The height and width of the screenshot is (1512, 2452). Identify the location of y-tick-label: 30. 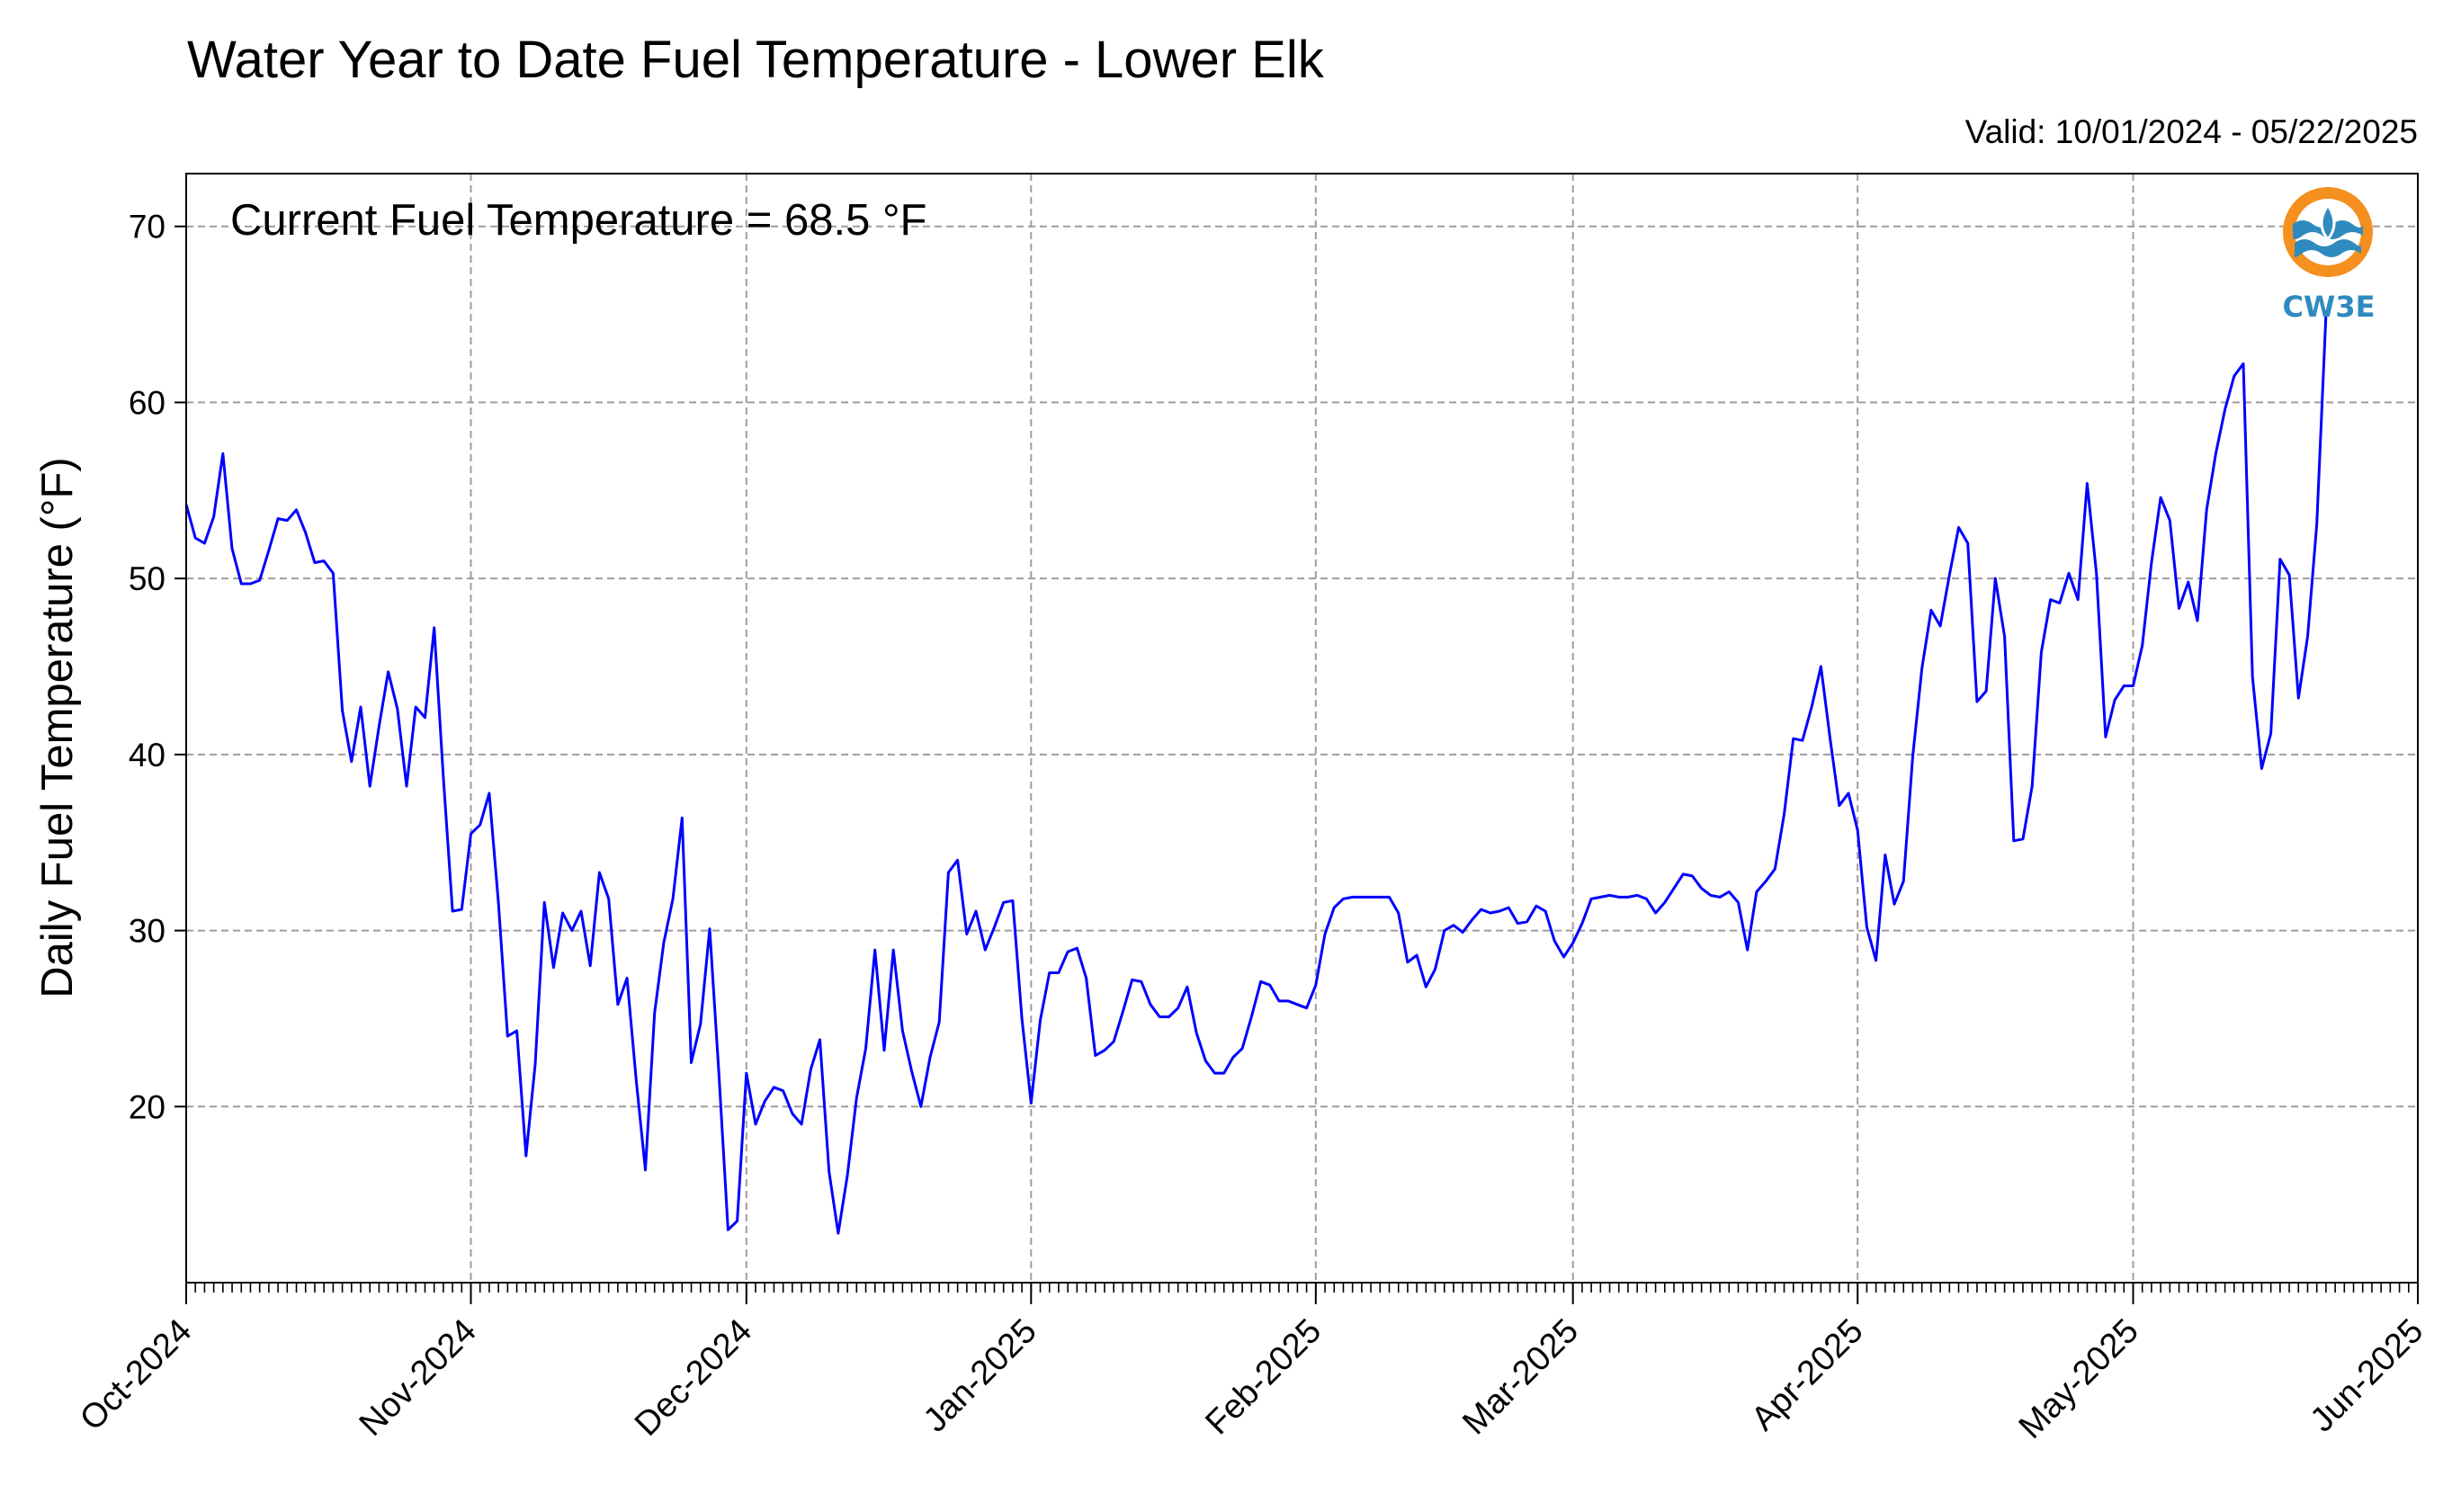
(147, 931).